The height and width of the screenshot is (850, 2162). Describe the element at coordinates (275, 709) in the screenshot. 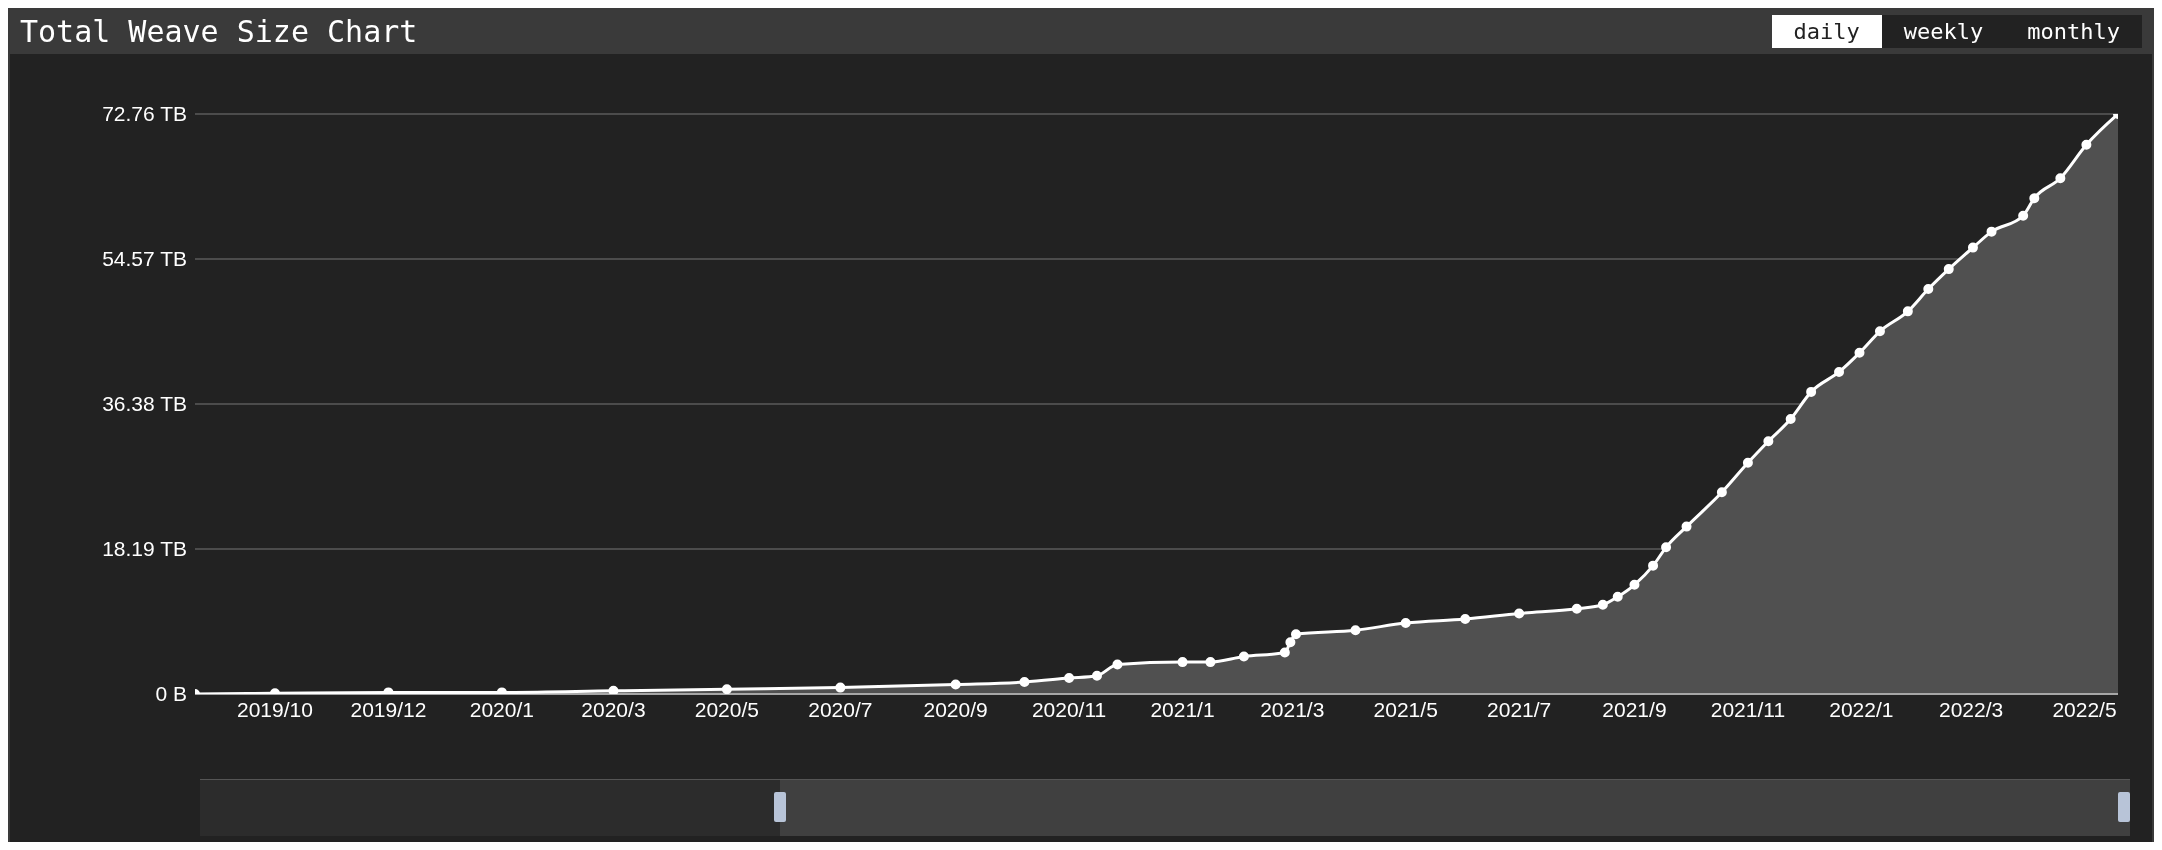

I see `x-tick-label: 2019/10` at that location.